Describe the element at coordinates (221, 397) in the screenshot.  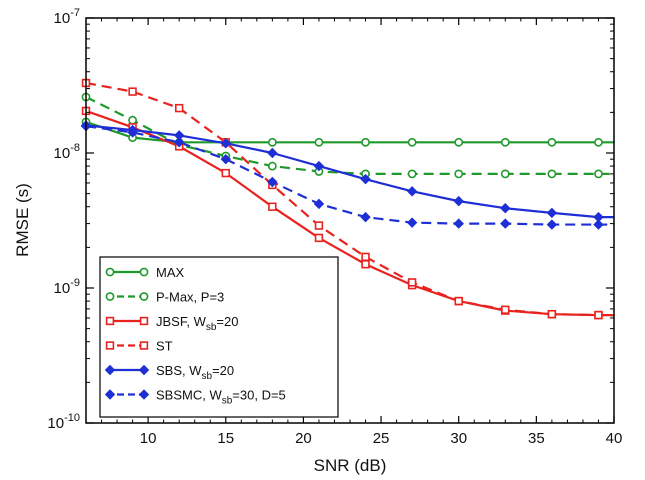
I see `legend-label: SBSMC, Wsb=30, D=5` at that location.